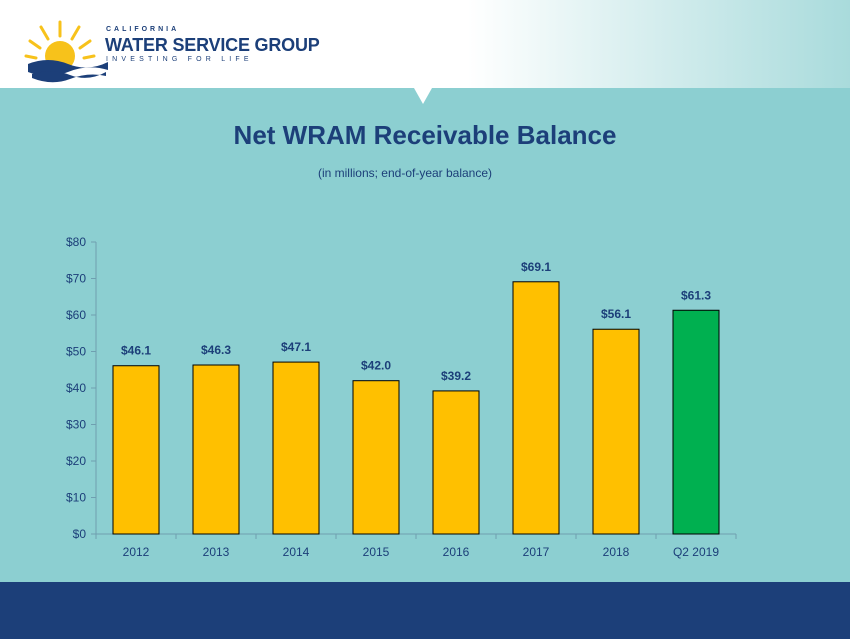 The image size is (850, 639). Describe the element at coordinates (696, 552) in the screenshot. I see `x-tick-label: Q2 2019` at that location.